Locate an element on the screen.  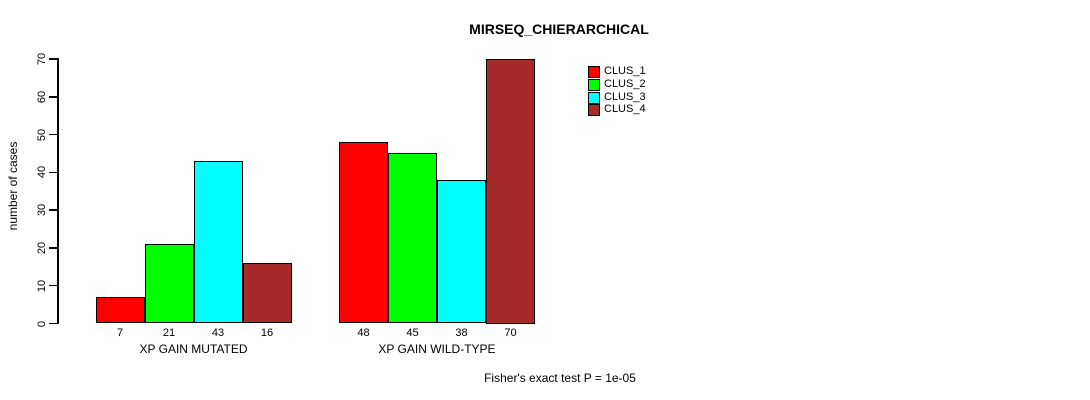
bar-value-label: 43 is located at coordinates (218, 333).